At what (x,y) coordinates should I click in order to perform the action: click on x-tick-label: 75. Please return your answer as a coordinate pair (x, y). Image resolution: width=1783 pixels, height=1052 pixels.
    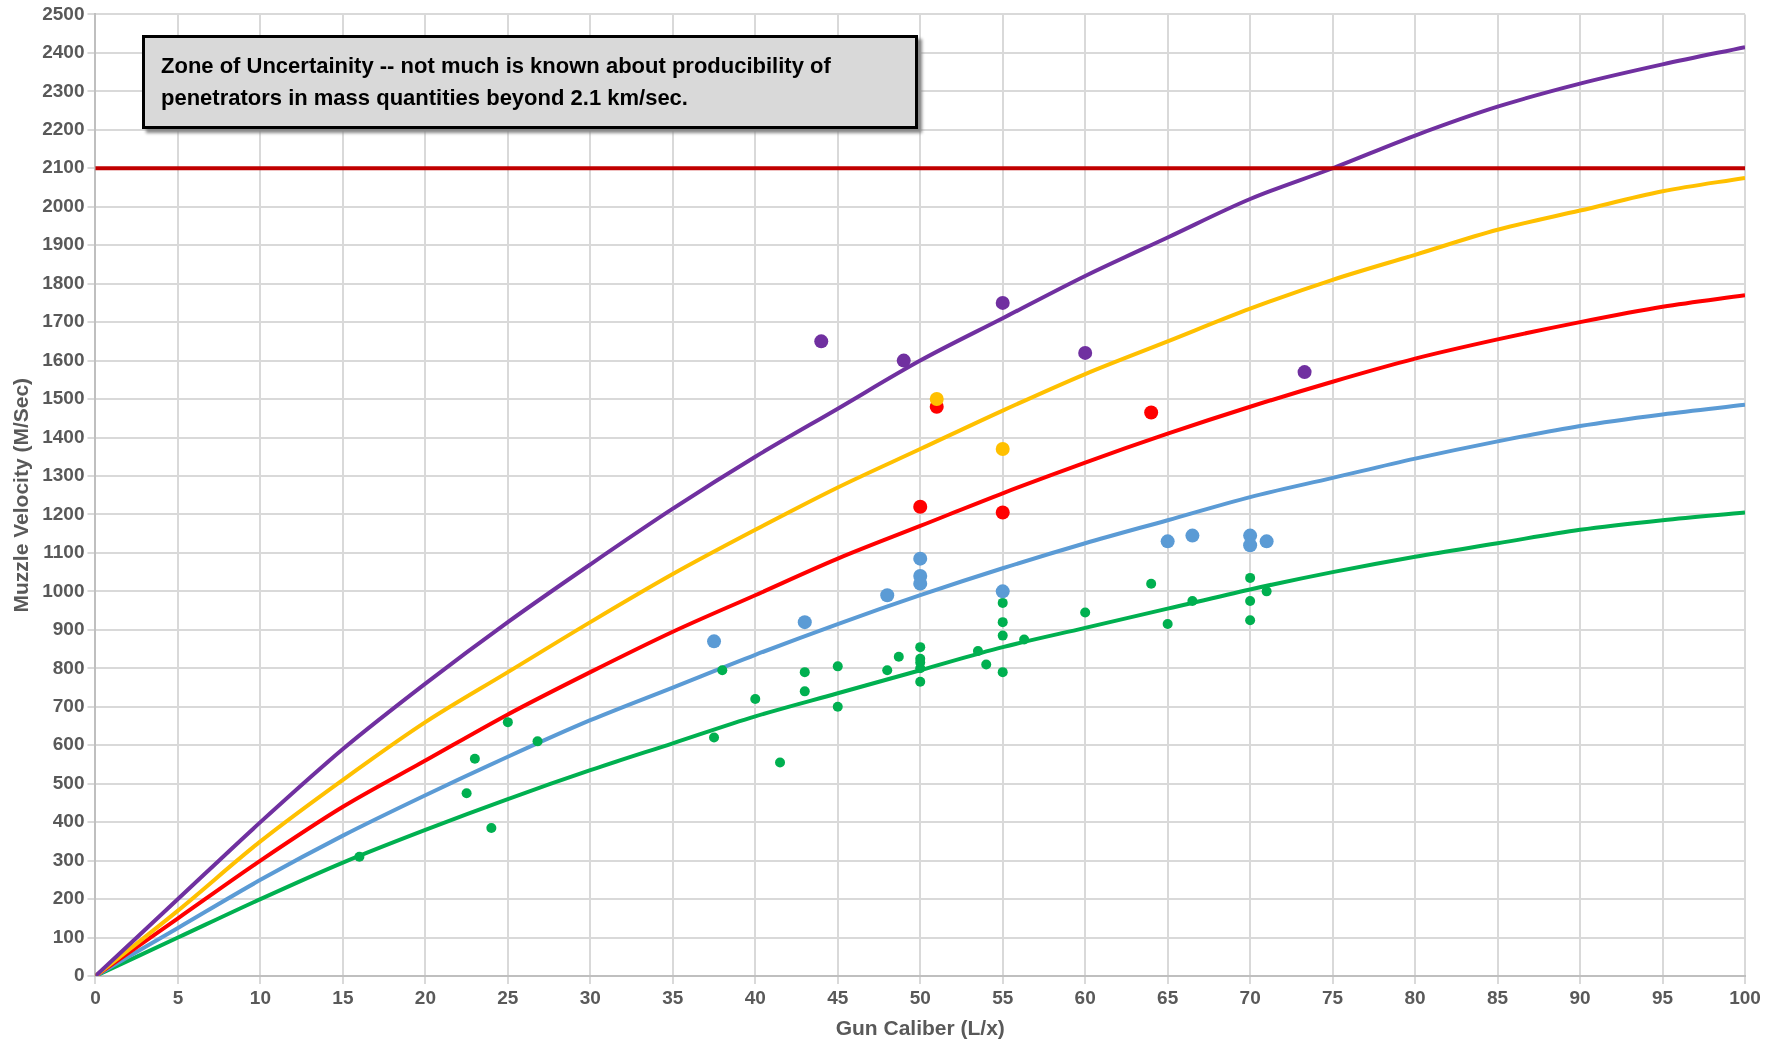
    Looking at the image, I should click on (1333, 997).